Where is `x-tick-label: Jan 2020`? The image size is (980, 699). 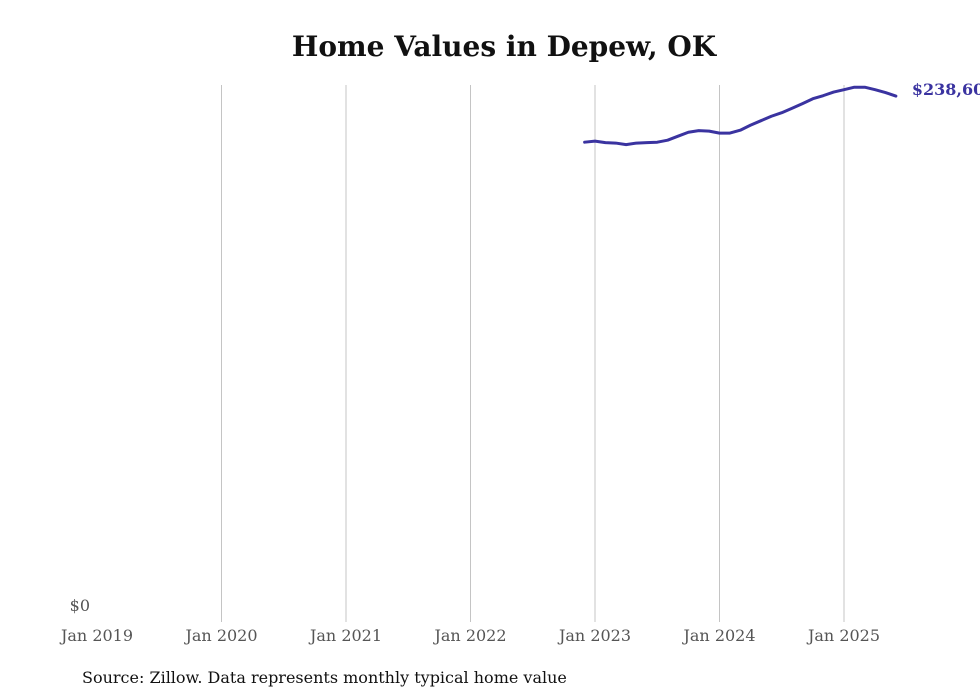 x-tick-label: Jan 2020 is located at coordinates (220, 635).